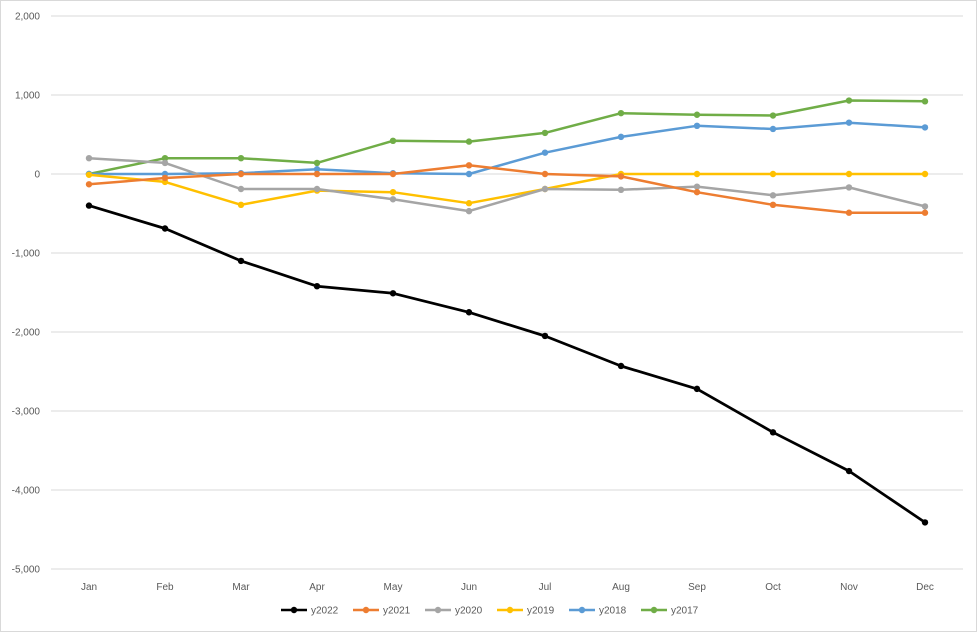 This screenshot has height=636, width=977. What do you see at coordinates (685, 611) in the screenshot?
I see `legend-label: y2017` at bounding box center [685, 611].